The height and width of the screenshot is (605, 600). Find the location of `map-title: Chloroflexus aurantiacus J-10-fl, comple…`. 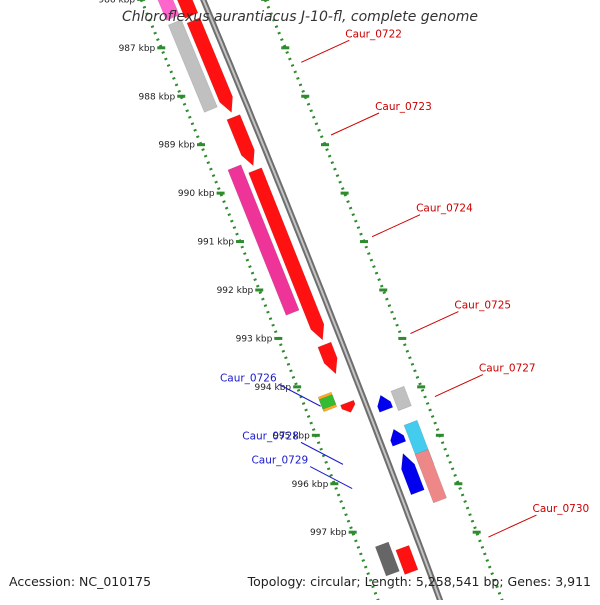

map-title: Chloroflexus aurantiacus J-10-fl, comple… is located at coordinates (300, 17).